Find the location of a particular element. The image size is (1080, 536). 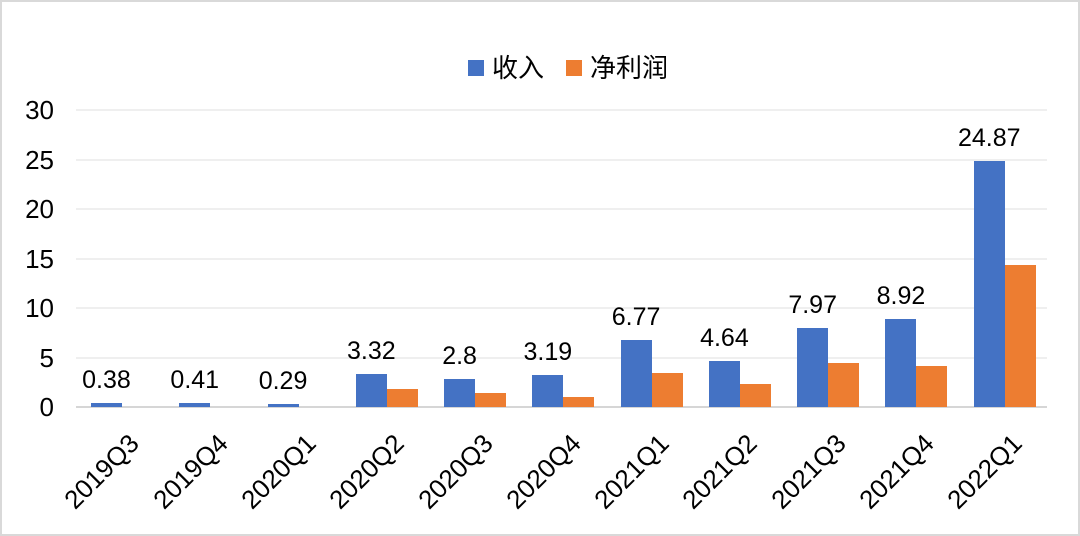

bar-value-label: 24.87 is located at coordinates (989, 137).